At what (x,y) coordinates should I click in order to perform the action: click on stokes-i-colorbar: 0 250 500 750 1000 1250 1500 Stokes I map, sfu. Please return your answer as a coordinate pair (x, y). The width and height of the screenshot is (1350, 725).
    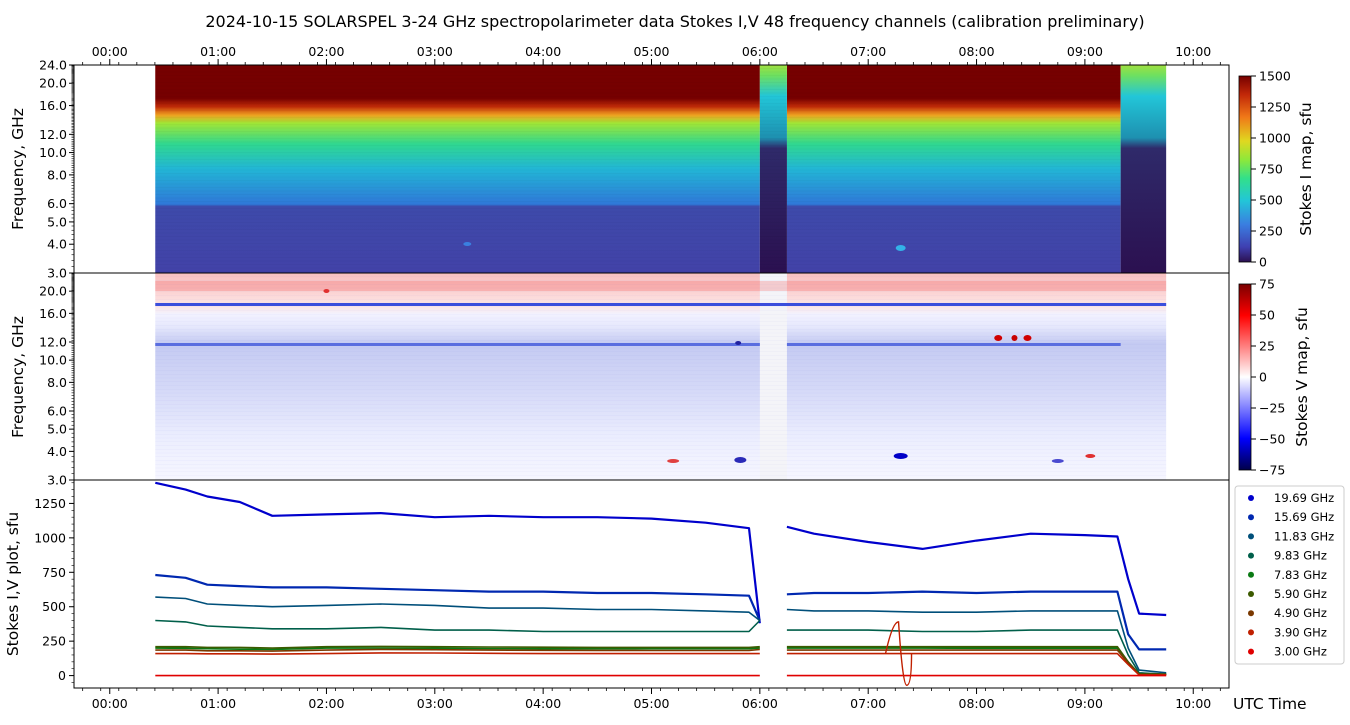
    Looking at the image, I should click on (1276, 169).